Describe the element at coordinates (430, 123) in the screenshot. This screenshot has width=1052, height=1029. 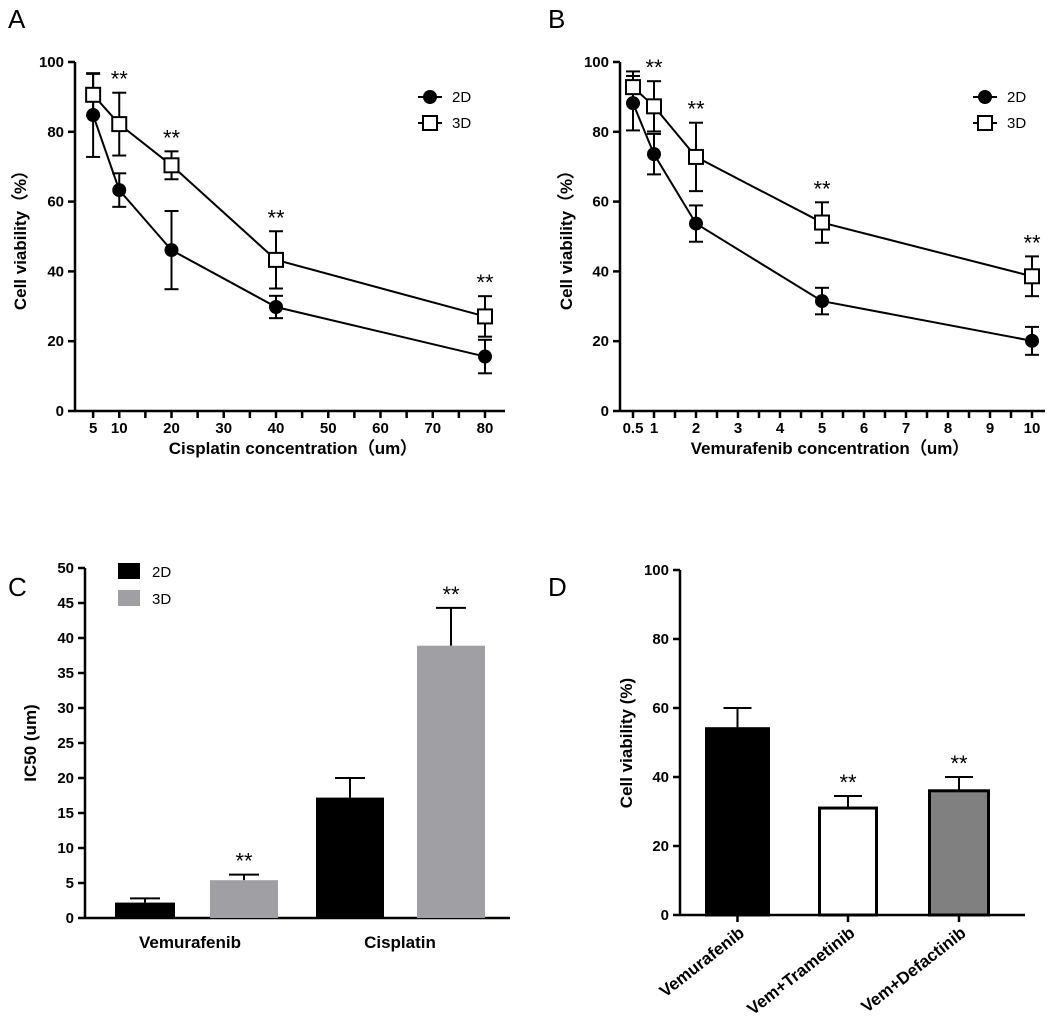
I see `legend-marker-3D` at that location.